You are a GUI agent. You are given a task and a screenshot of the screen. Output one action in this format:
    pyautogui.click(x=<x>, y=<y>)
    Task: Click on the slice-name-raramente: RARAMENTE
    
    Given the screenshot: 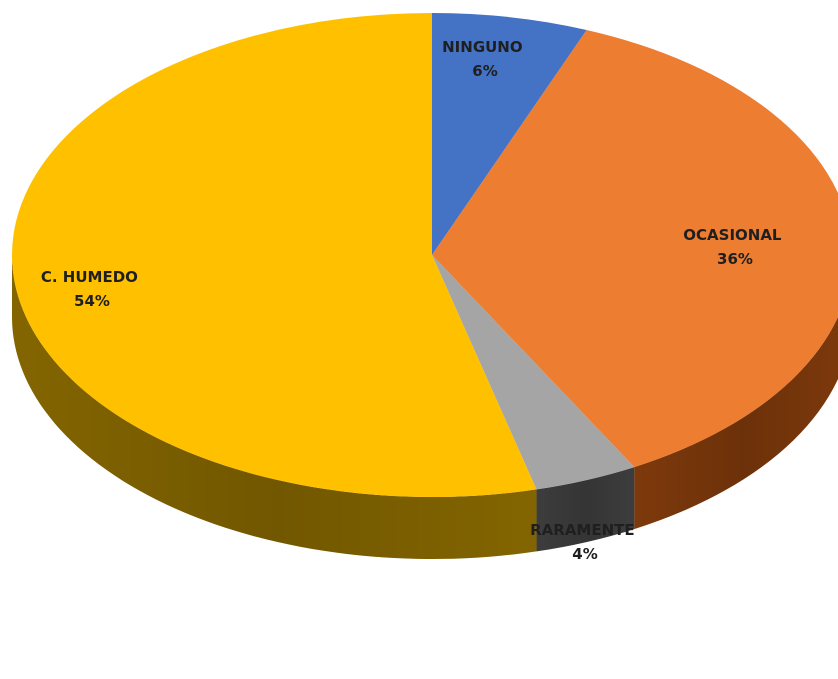 What is the action you would take?
    pyautogui.click(x=582, y=530)
    